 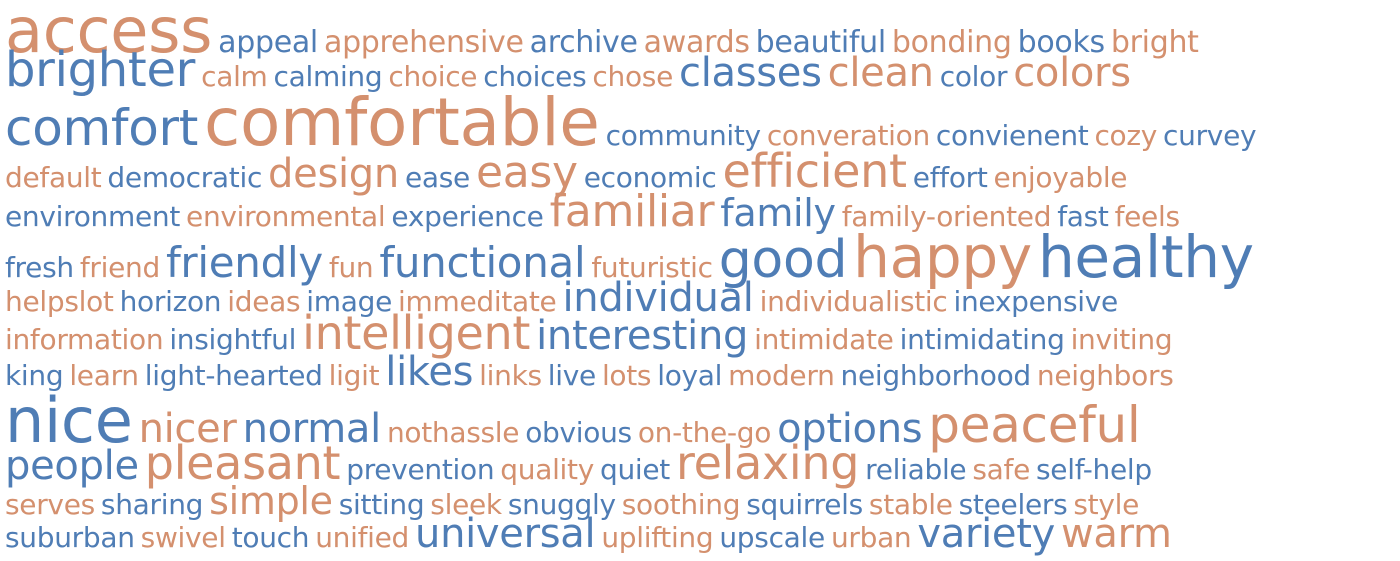 What do you see at coordinates (362, 537) in the screenshot?
I see `cloud-word: unified` at bounding box center [362, 537].